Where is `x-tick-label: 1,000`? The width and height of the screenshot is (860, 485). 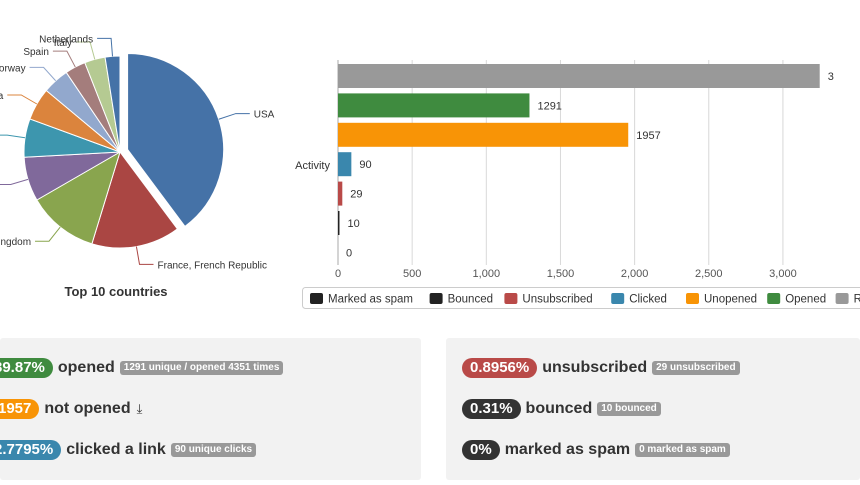
x-tick-label: 1,000 is located at coordinates (487, 274).